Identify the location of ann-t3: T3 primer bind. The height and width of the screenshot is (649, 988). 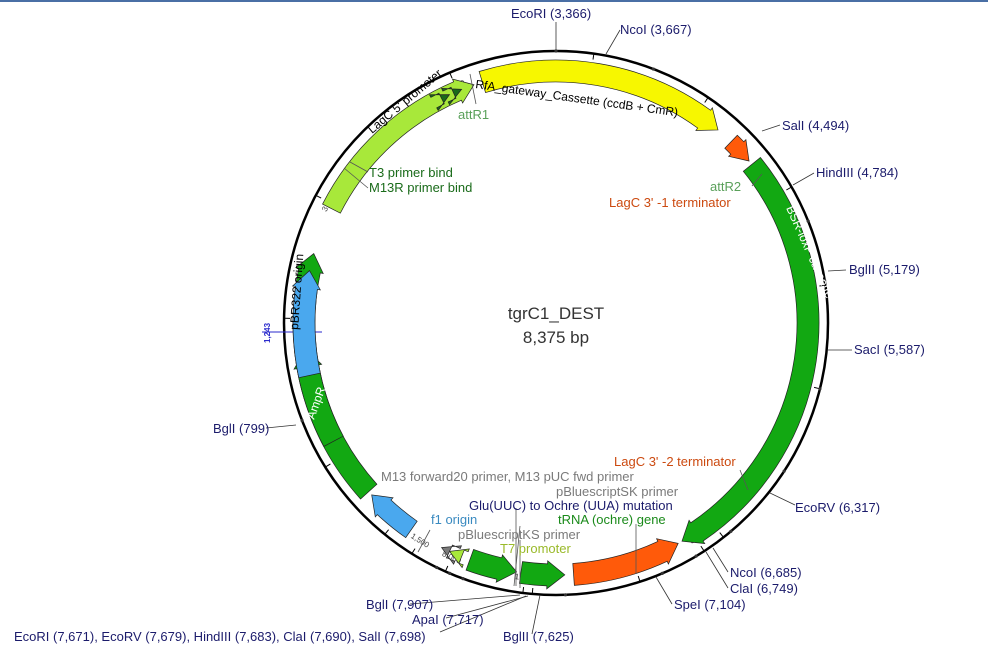
(411, 172).